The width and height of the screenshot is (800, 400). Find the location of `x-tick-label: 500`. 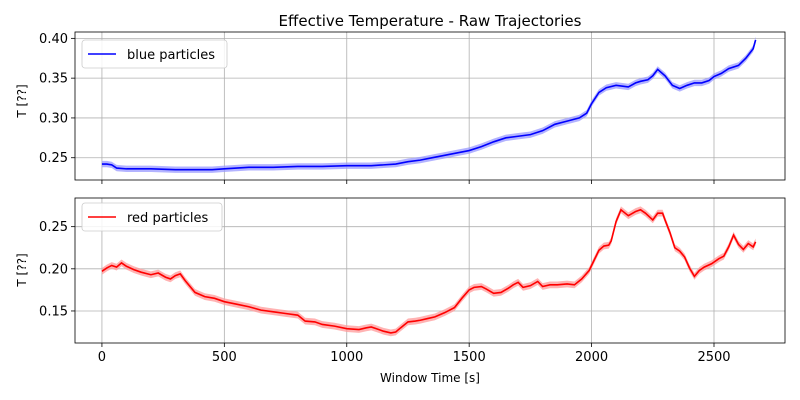

x-tick-label: 500 is located at coordinates (224, 357).